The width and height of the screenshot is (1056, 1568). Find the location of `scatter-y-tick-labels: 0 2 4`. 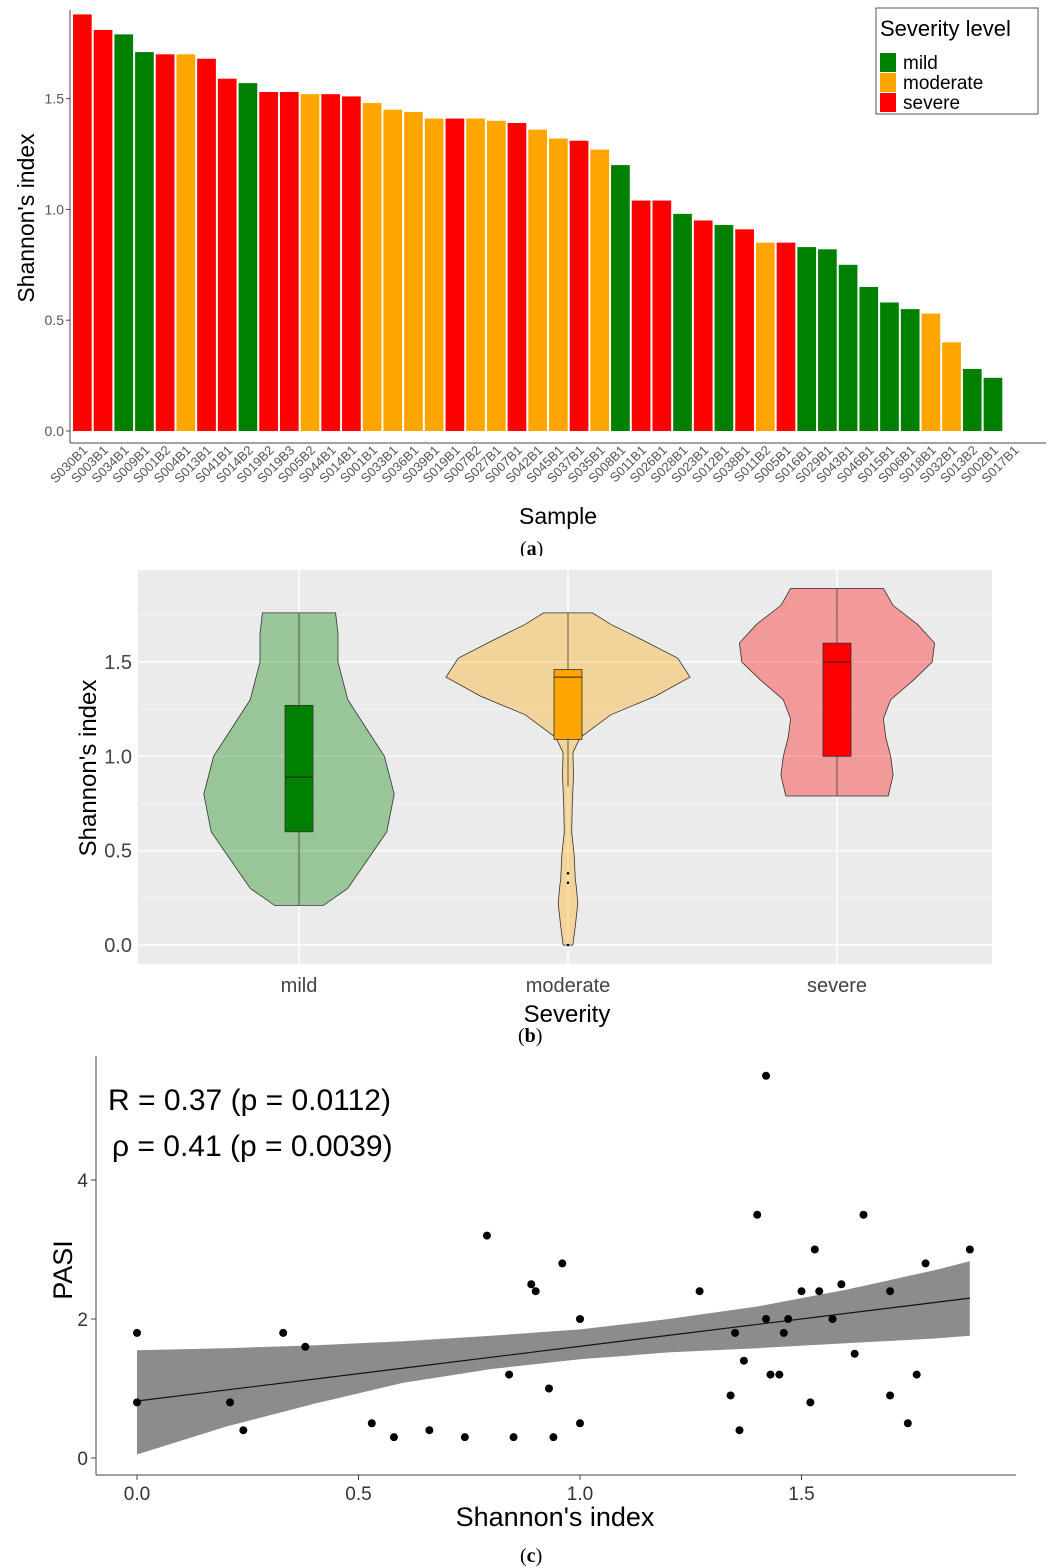

scatter-y-tick-labels: 0 2 4 is located at coordinates (82, 1320).